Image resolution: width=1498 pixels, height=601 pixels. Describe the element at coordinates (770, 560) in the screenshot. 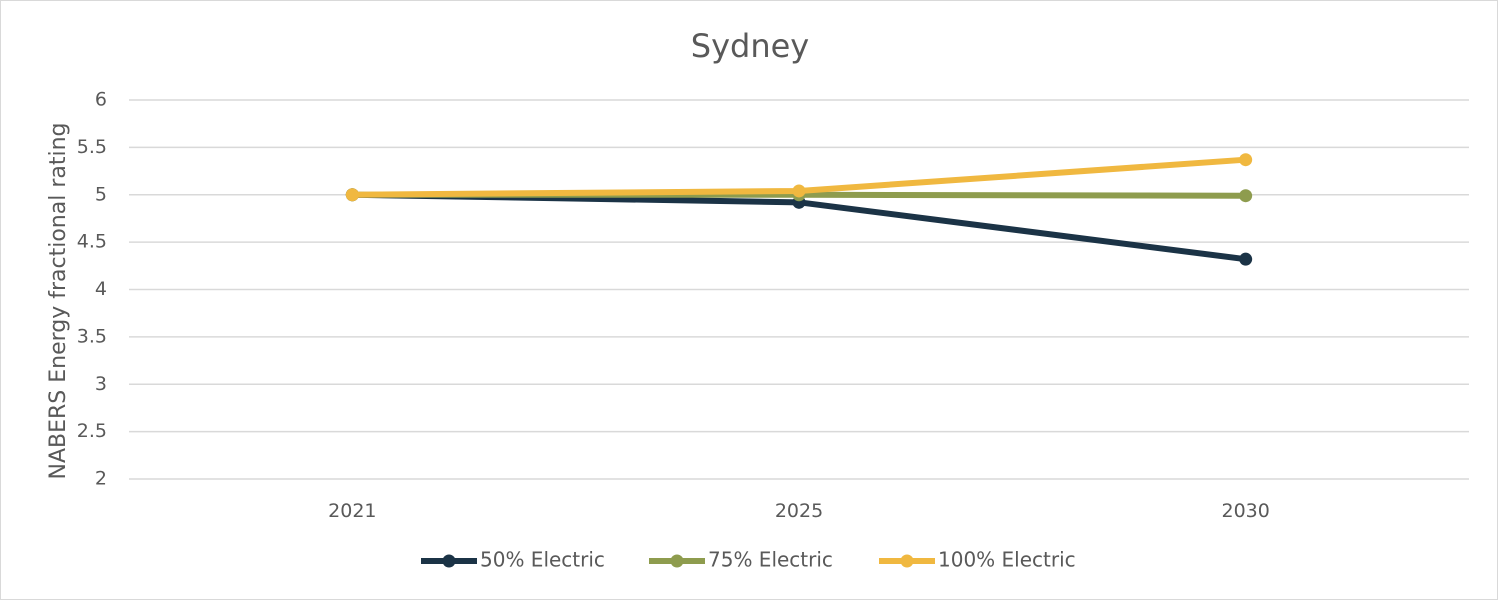

I see `legend-label: 75% Electric` at that location.